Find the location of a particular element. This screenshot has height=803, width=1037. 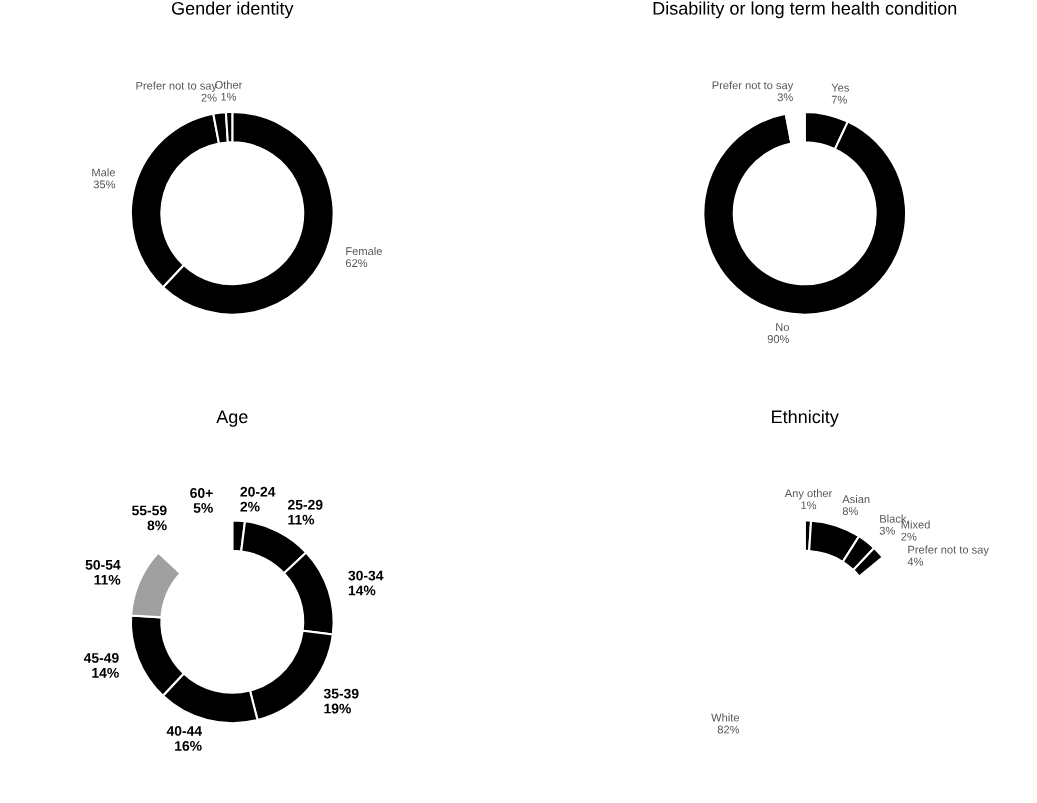

slice-label: Asian is located at coordinates (856, 499).